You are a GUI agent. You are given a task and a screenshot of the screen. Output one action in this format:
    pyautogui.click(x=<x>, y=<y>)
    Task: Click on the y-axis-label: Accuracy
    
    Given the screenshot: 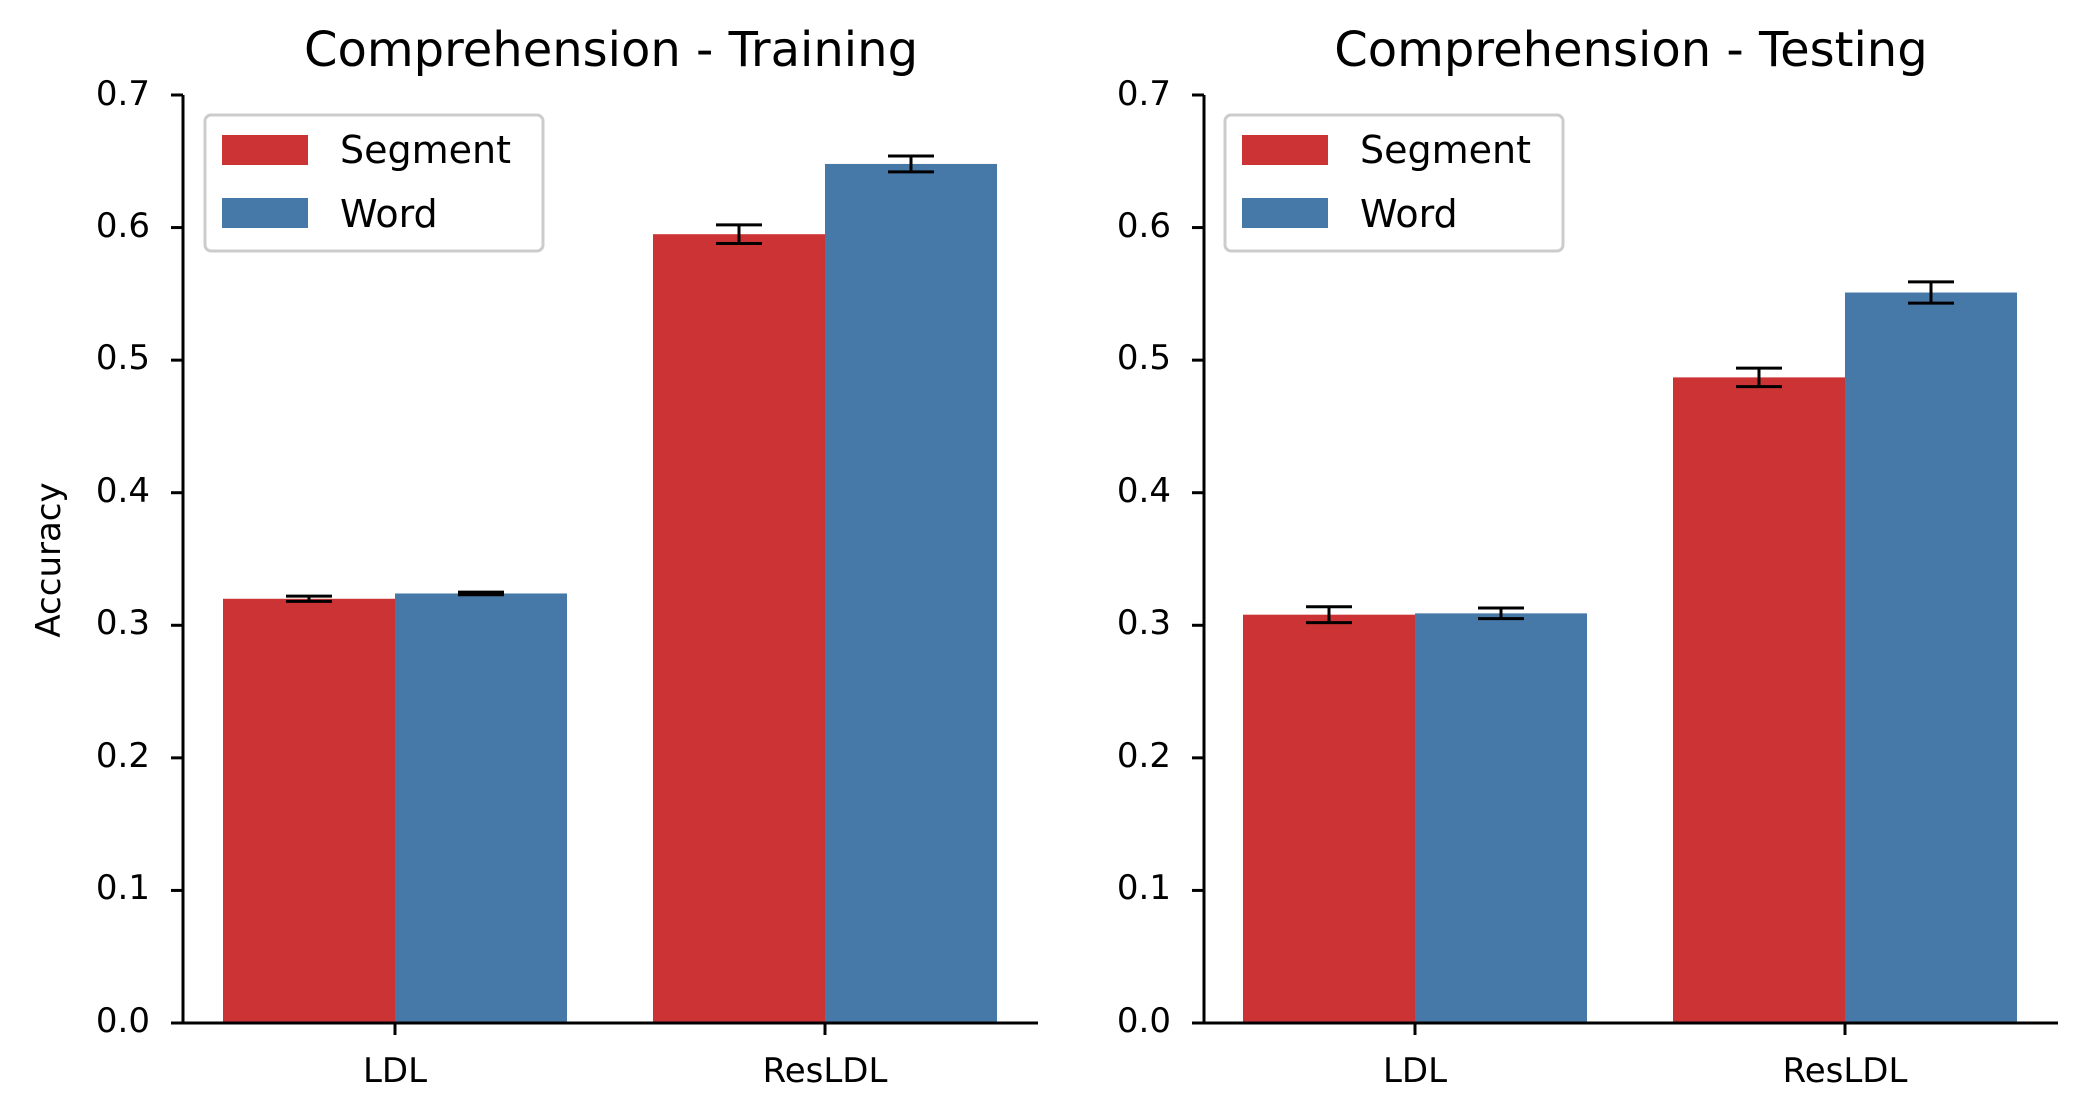 What is the action you would take?
    pyautogui.click(x=49, y=559)
    